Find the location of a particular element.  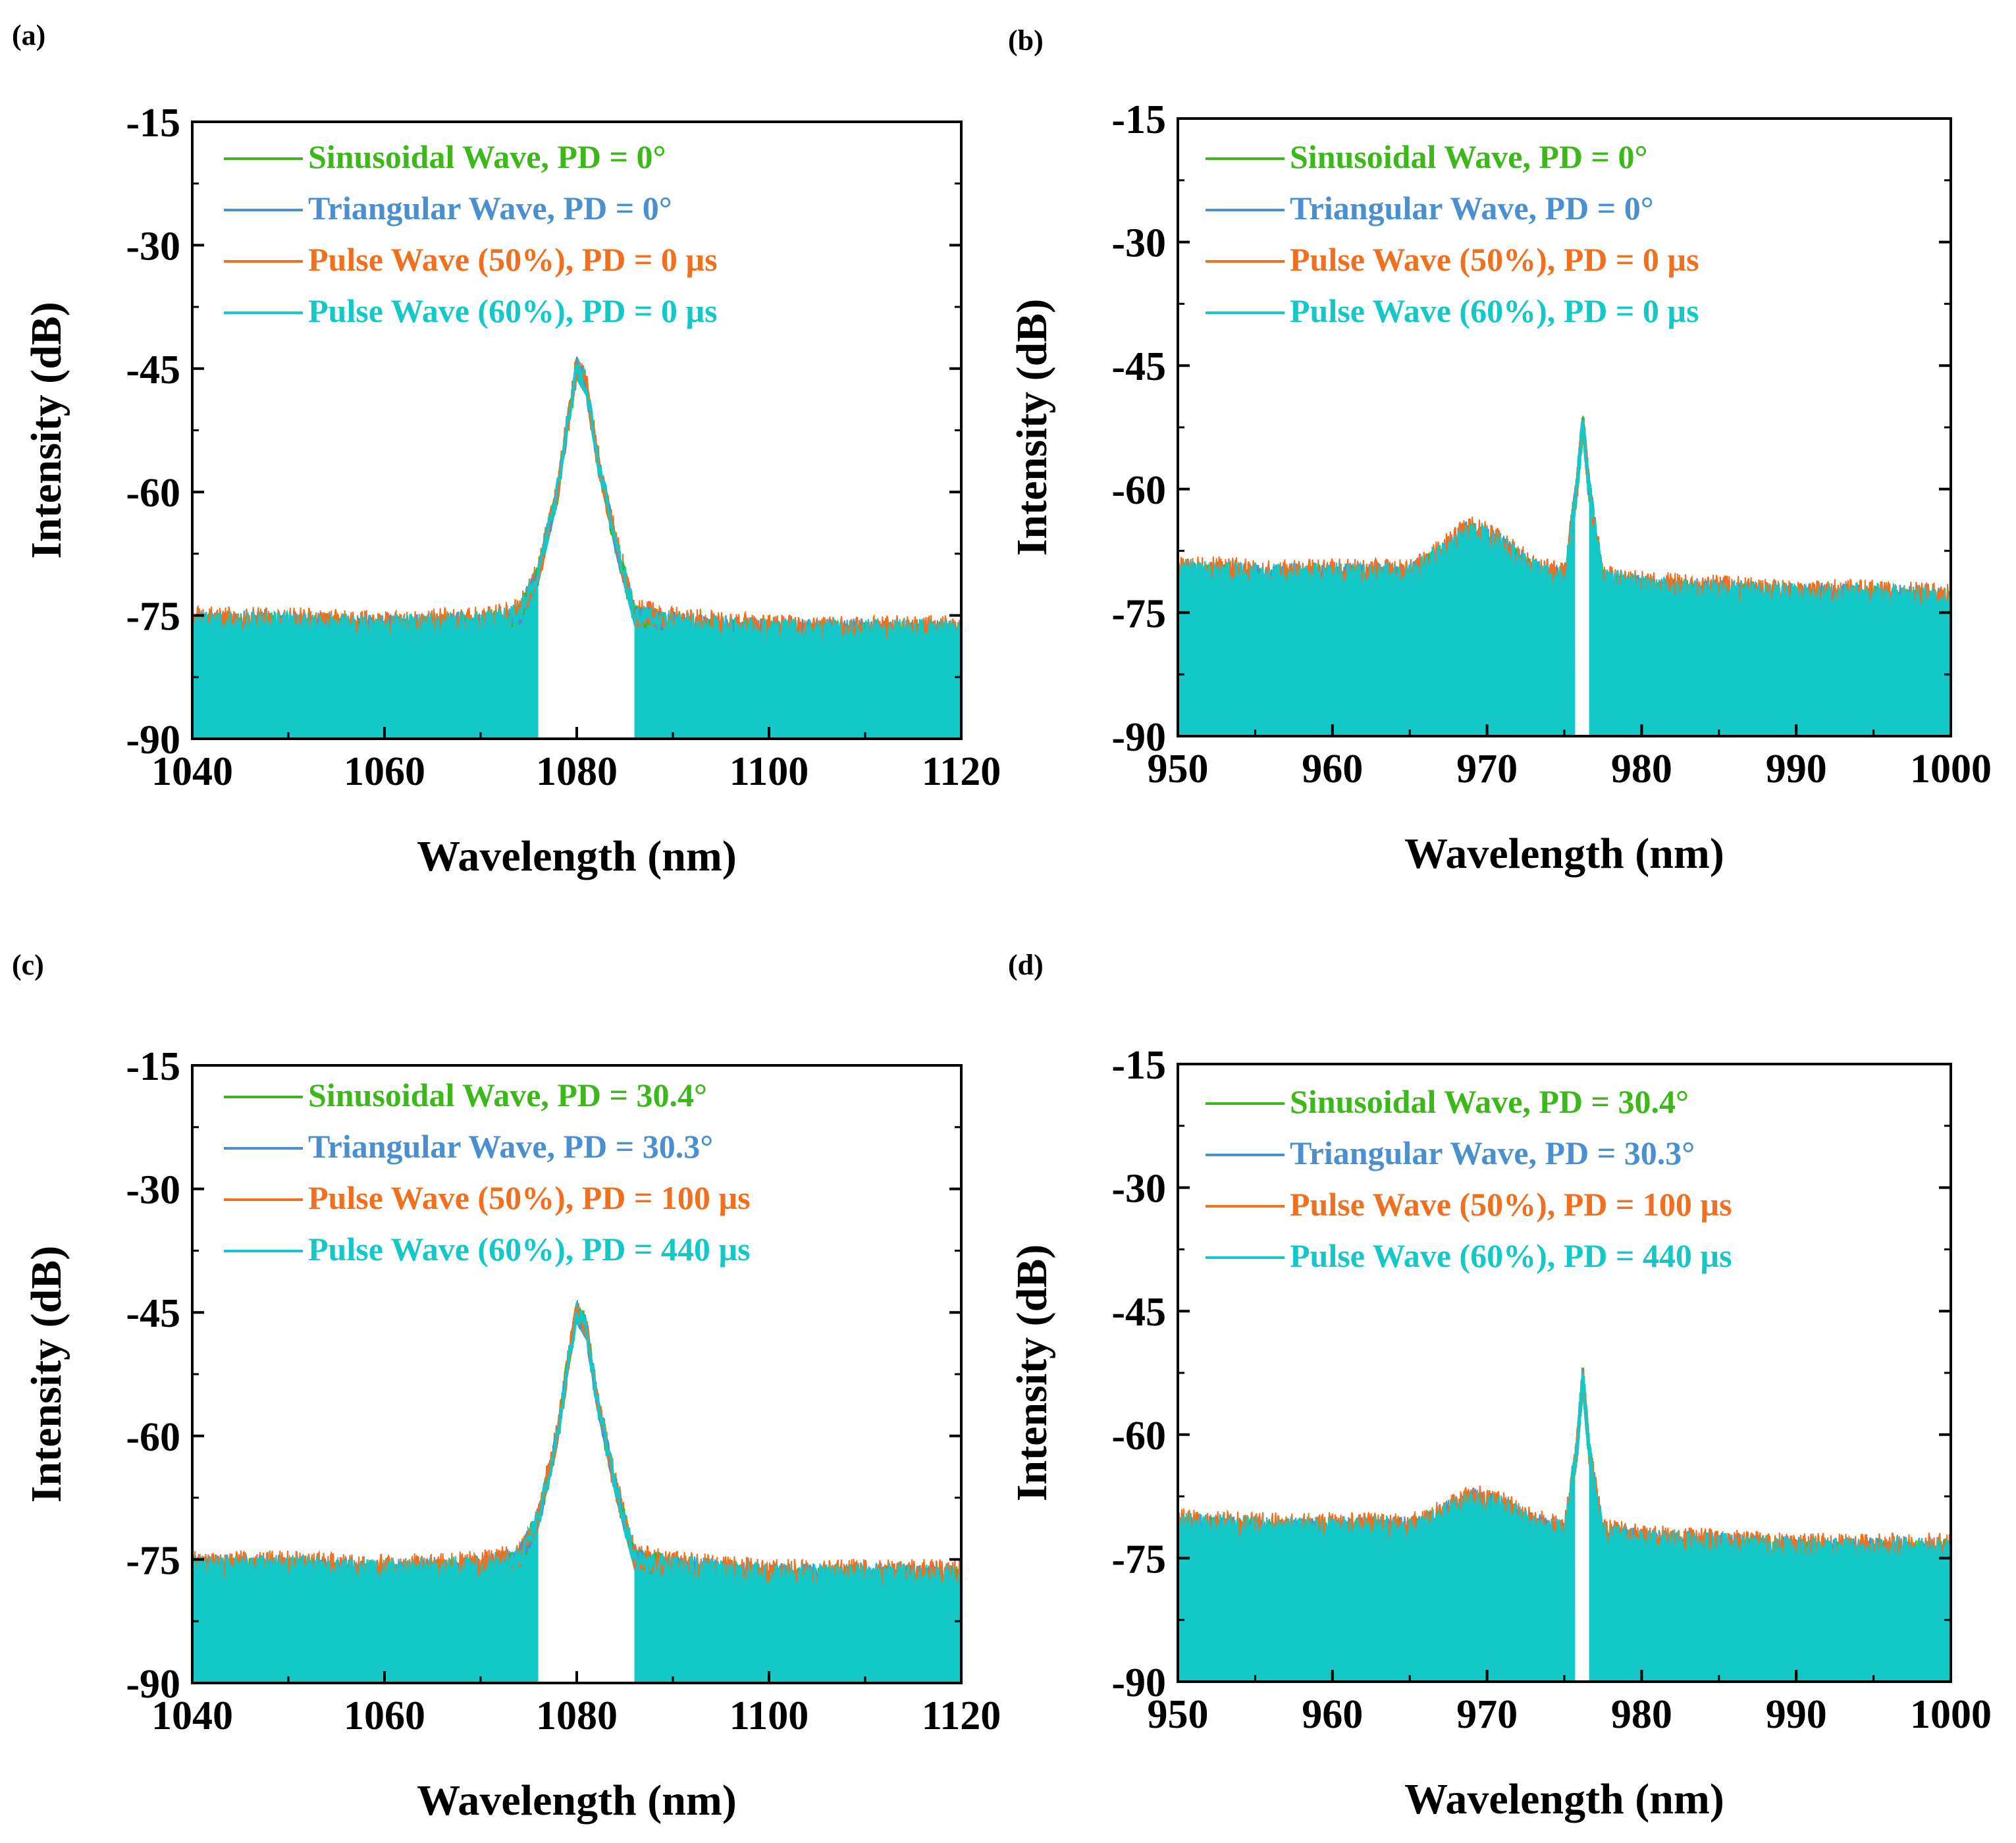

panel-label-c: (c) is located at coordinates (28, 965).